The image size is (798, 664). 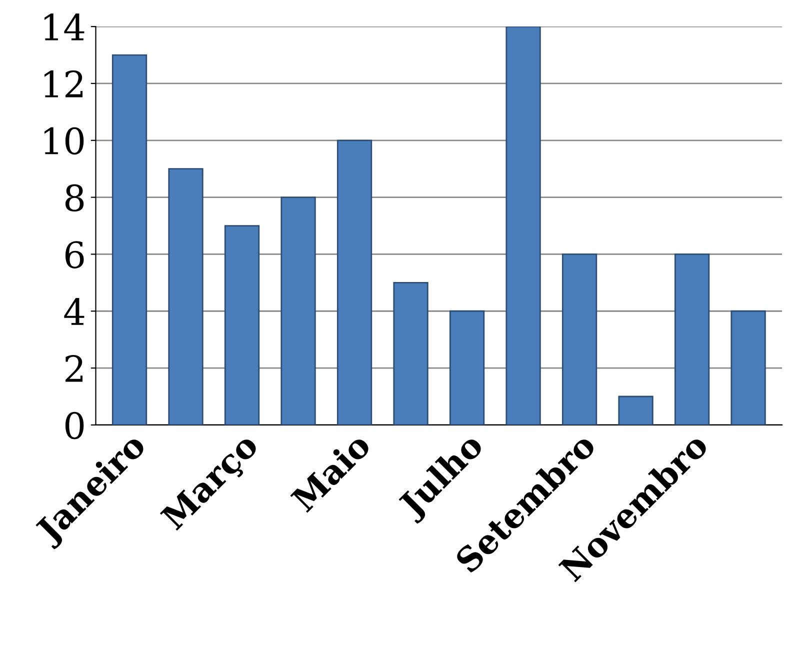 What do you see at coordinates (64, 26) in the screenshot?
I see `y-tick-label: 14` at bounding box center [64, 26].